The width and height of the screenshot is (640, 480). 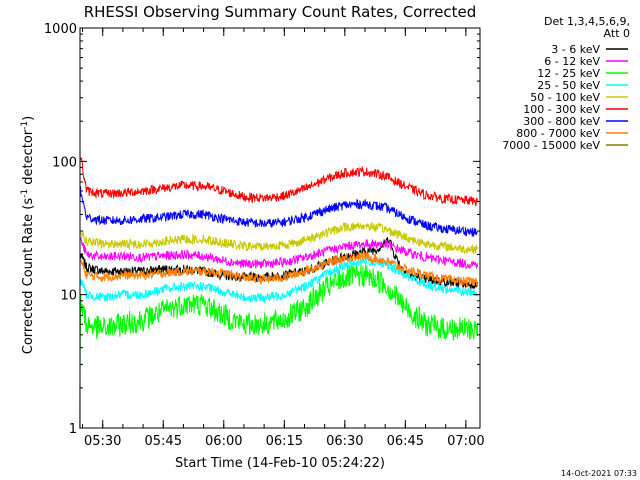 What do you see at coordinates (28, 118) in the screenshot?
I see `y-axis-label-end: )` at bounding box center [28, 118].